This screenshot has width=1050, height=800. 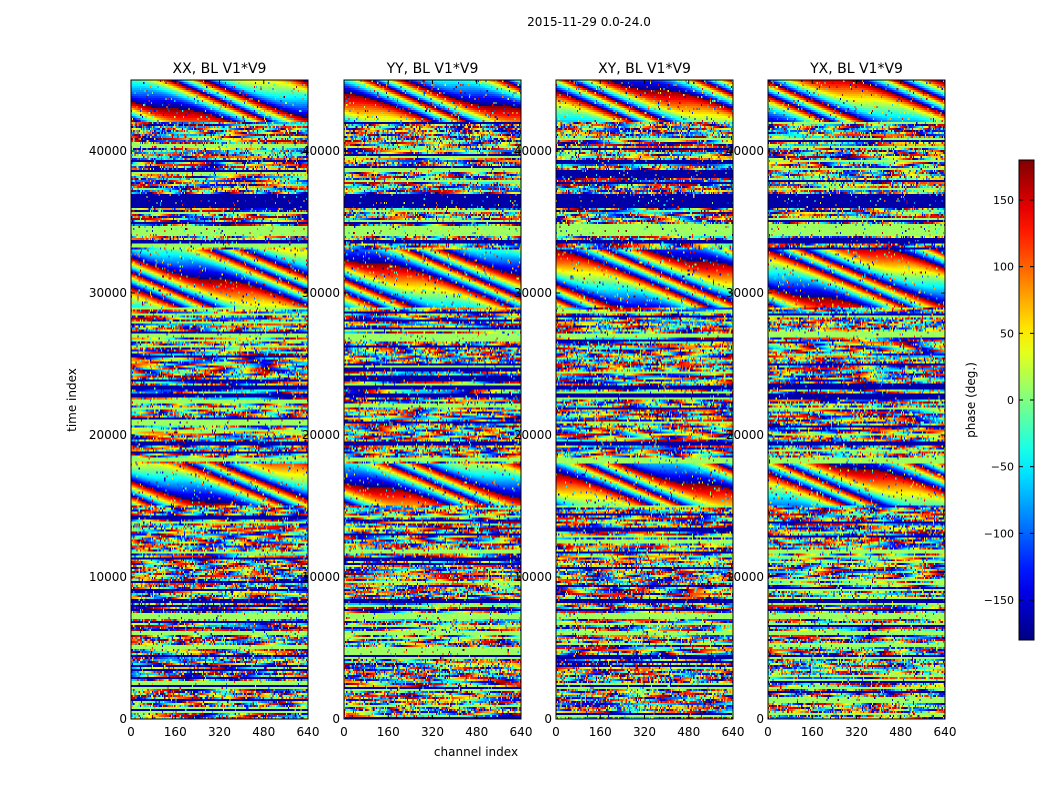 What do you see at coordinates (476, 752) in the screenshot?
I see `x-axis-label: channel index` at bounding box center [476, 752].